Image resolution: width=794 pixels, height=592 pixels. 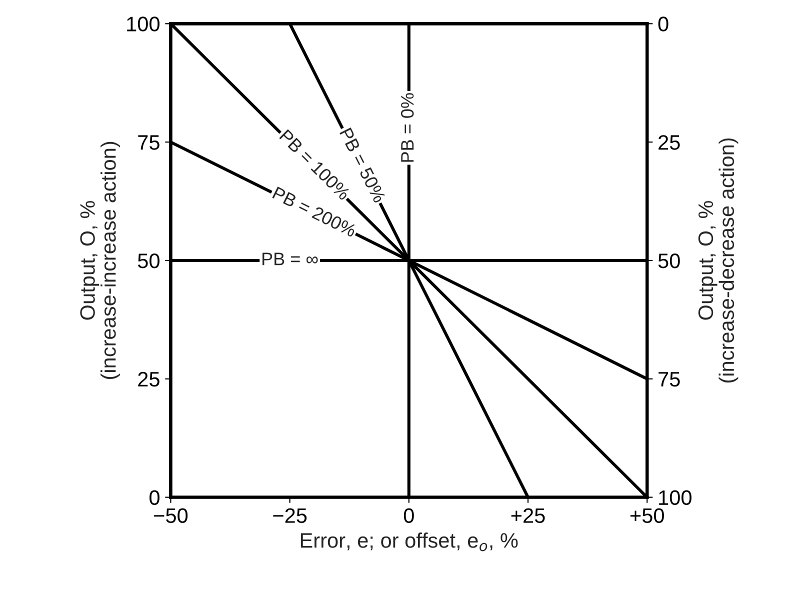 I want to click on x-tick-label: −50, so click(x=171, y=515).